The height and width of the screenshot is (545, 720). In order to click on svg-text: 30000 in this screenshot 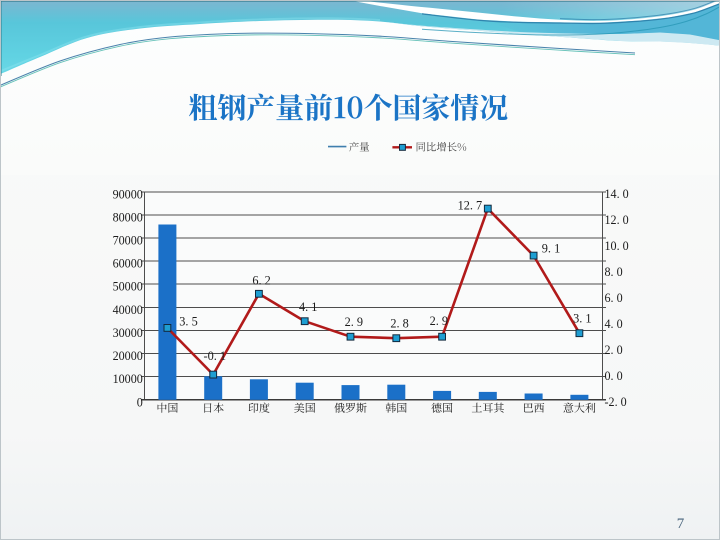, I will do `click(128, 333)`.